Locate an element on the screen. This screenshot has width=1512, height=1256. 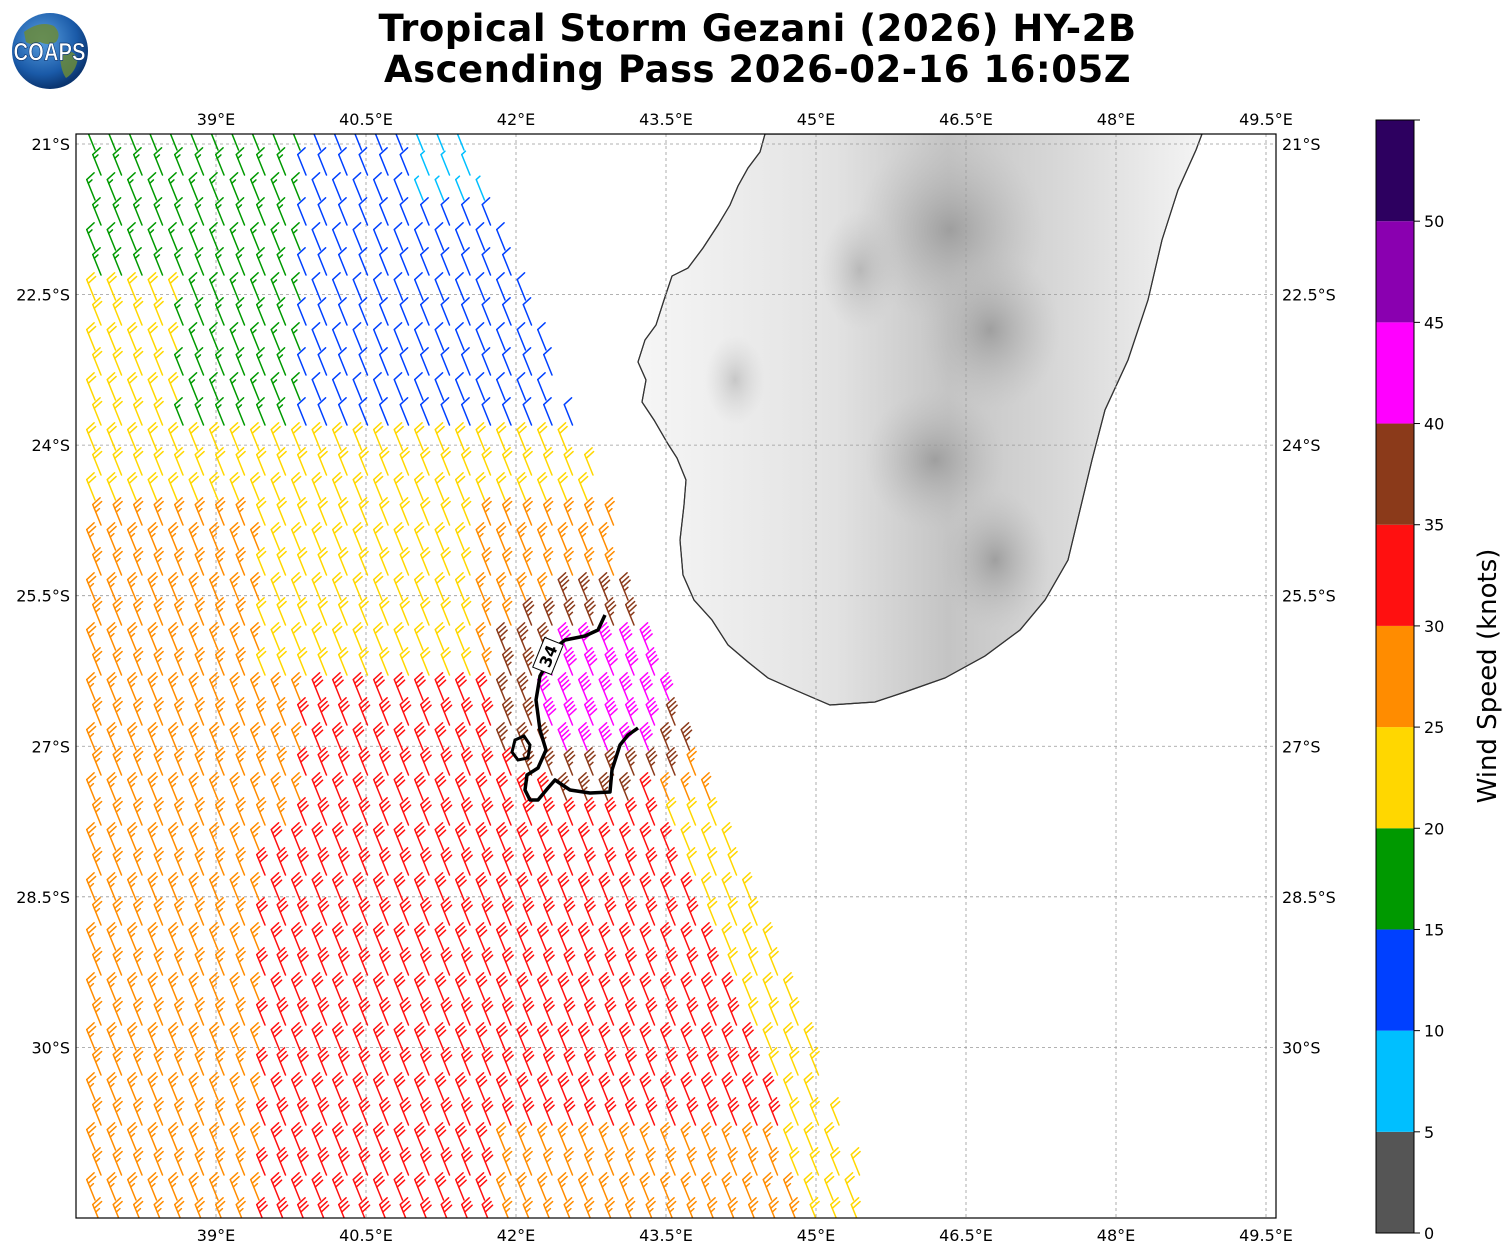
colorbar-segment is located at coordinates (1395, 272).